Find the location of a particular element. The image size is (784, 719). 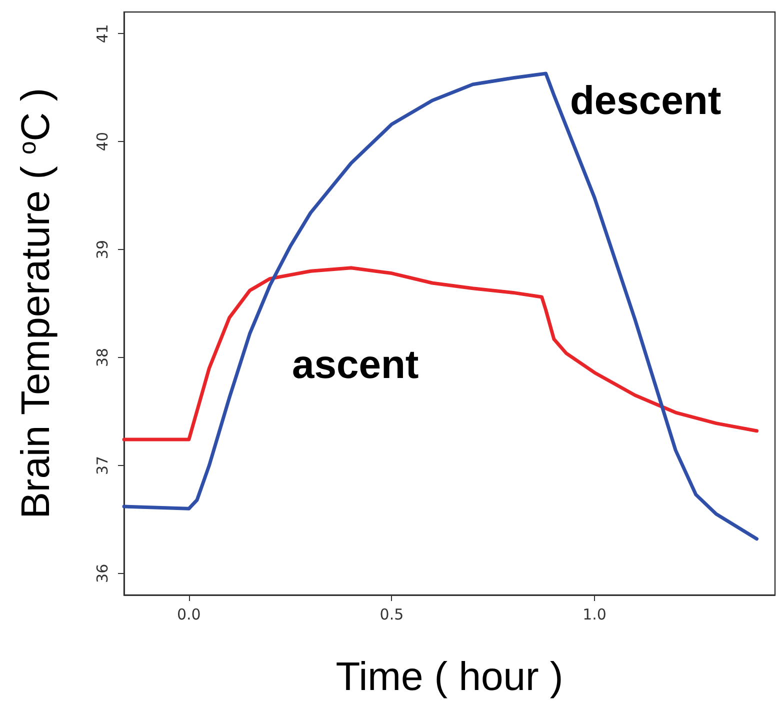

y-tick-label: 38 is located at coordinates (103, 358).